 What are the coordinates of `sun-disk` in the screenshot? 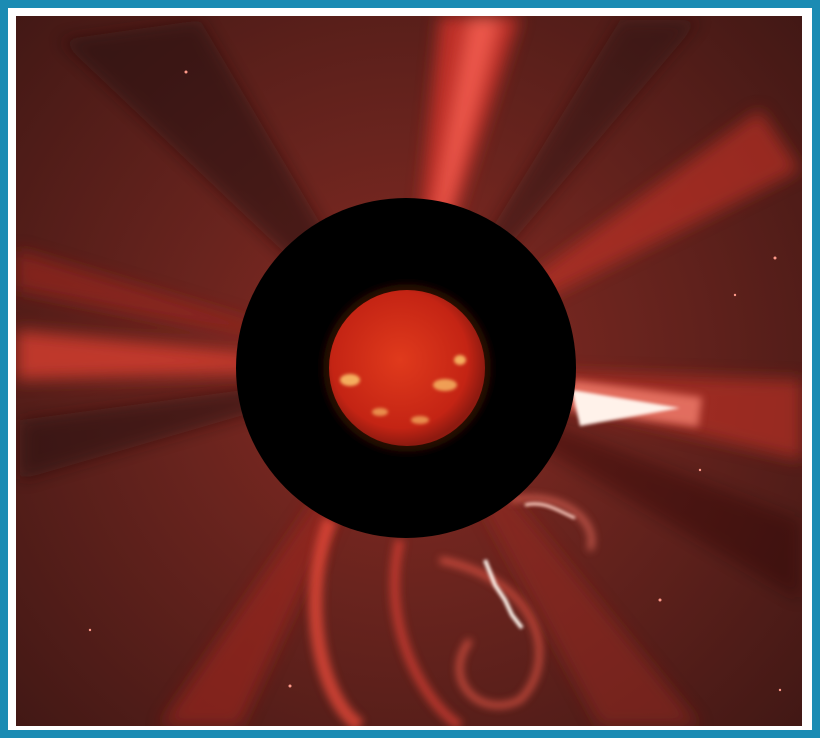 It's located at (407, 368).